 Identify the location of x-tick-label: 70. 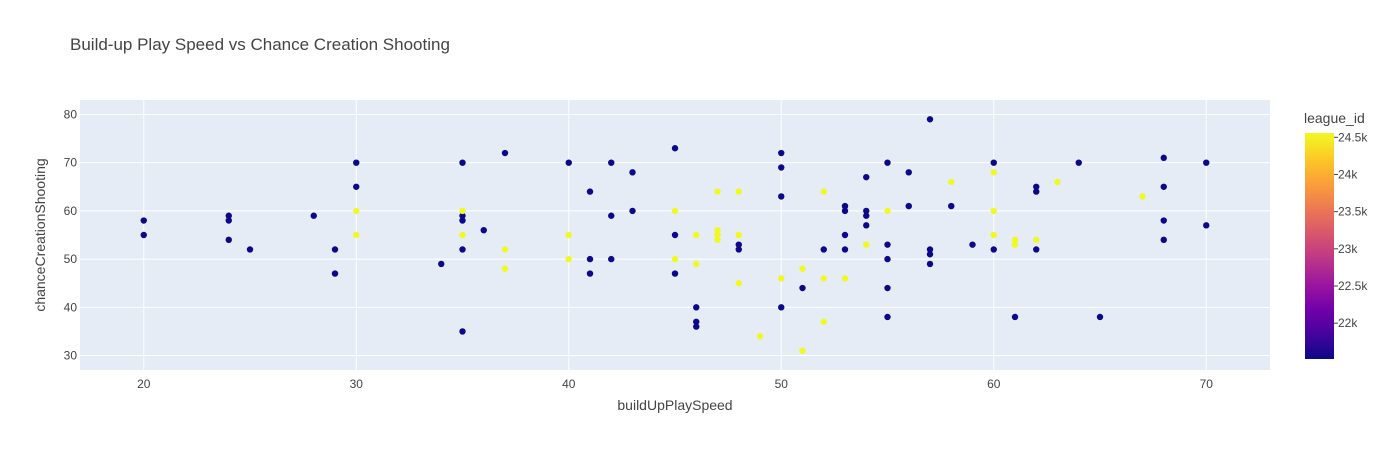
(1207, 384).